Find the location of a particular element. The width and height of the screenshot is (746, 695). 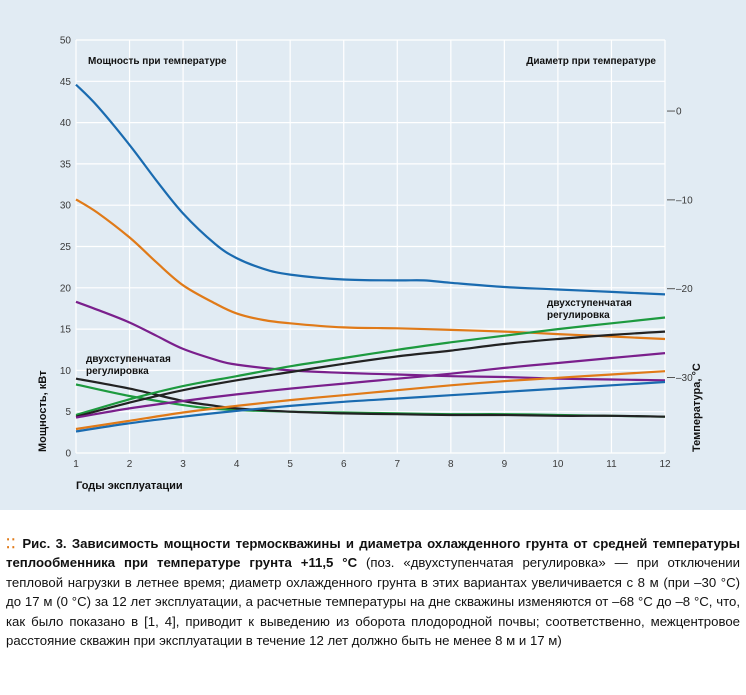

y-left-tick-label: 15 is located at coordinates (66, 330).